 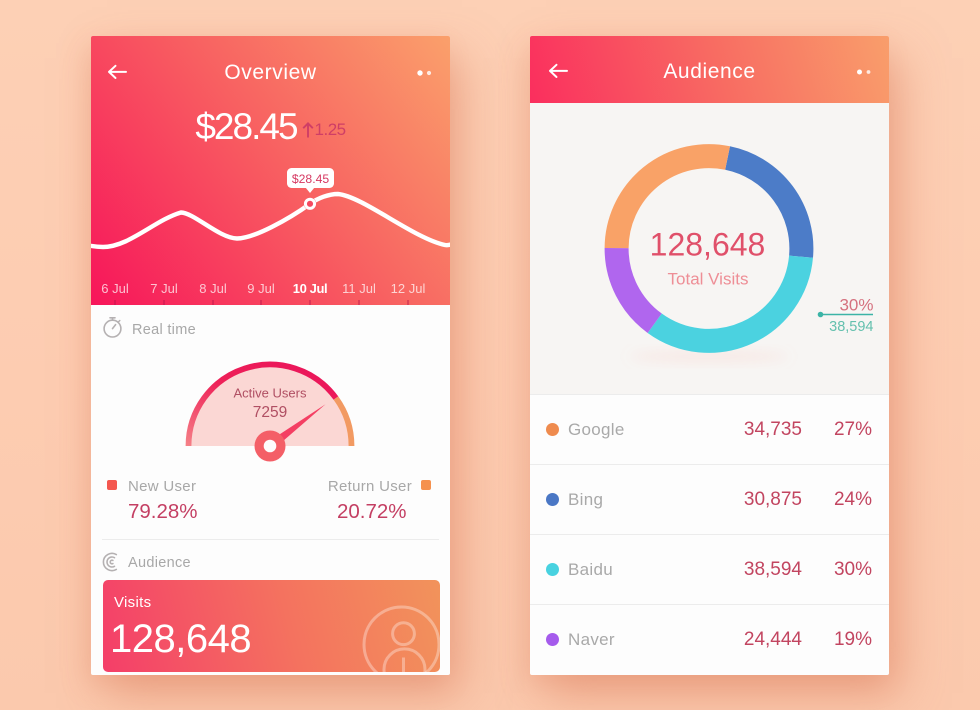 I want to click on svg-text: 9 Jul, so click(x=261, y=288).